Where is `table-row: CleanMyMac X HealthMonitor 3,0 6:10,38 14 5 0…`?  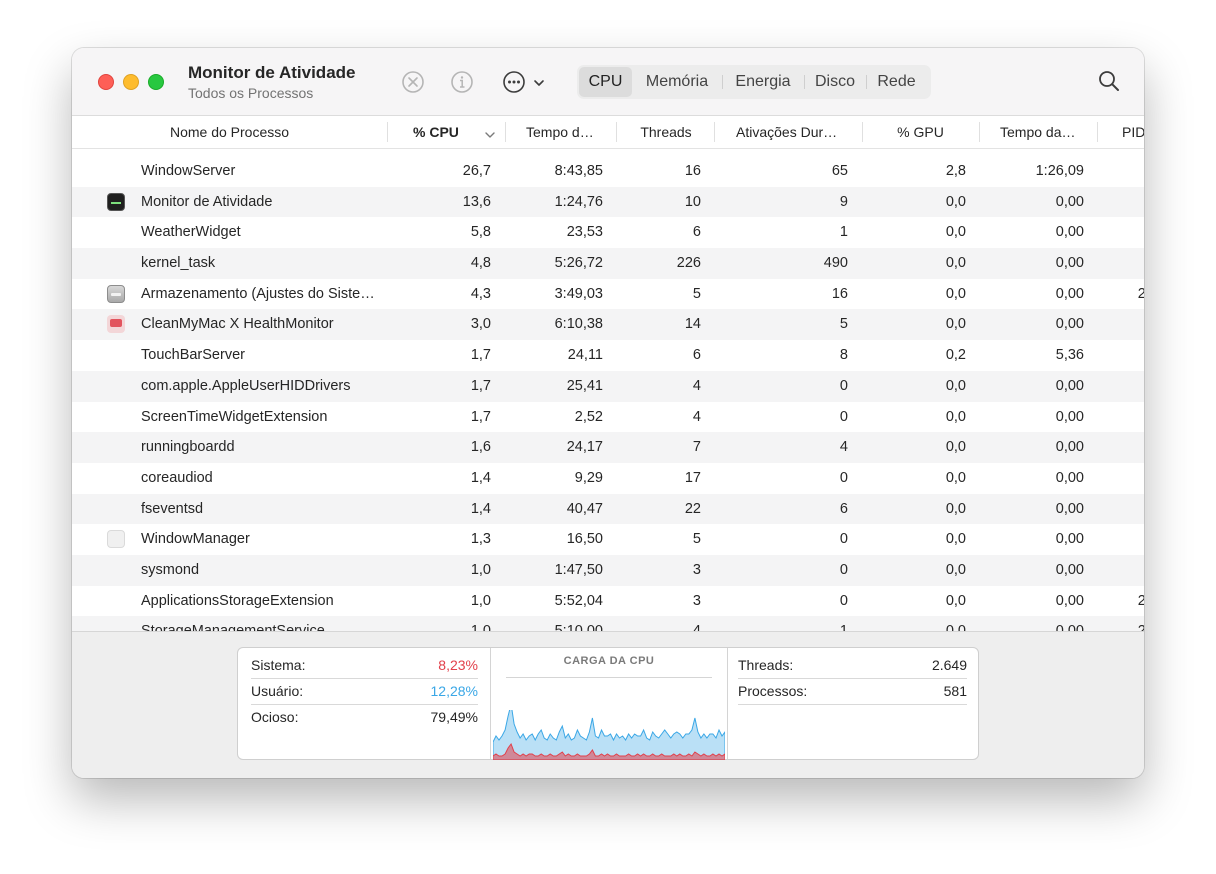 table-row: CleanMyMac X HealthMonitor 3,0 6:10,38 14 5 0… is located at coordinates (608, 325).